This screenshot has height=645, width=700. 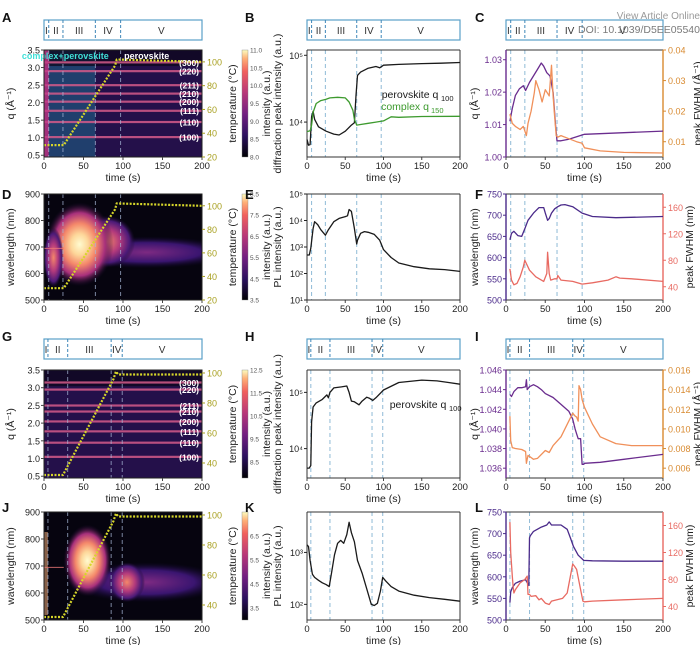 What do you see at coordinates (254, 561) in the screenshot?
I see `colorbar-tick-label: 5.5` at bounding box center [254, 561].